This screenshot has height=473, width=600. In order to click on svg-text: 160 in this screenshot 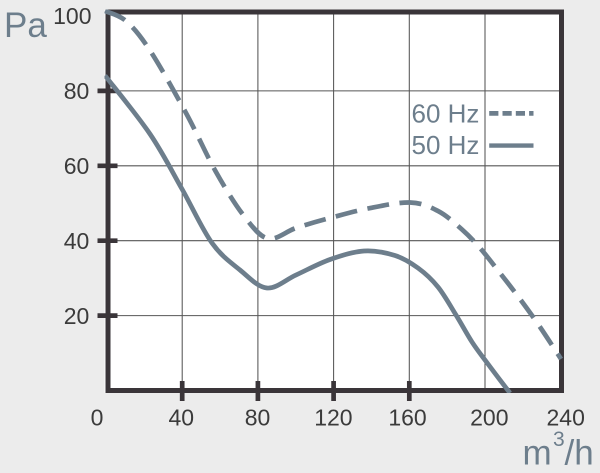, I will do `click(407, 418)`.